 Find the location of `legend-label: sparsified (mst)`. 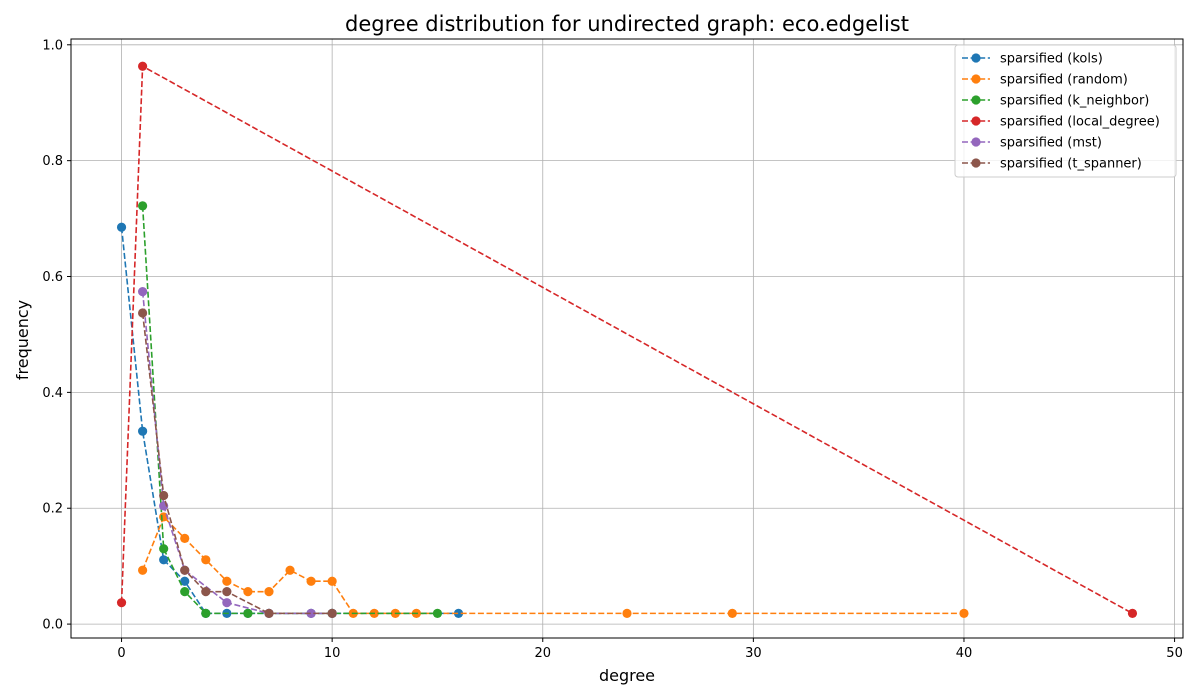

legend-label: sparsified (mst) is located at coordinates (1051, 143).